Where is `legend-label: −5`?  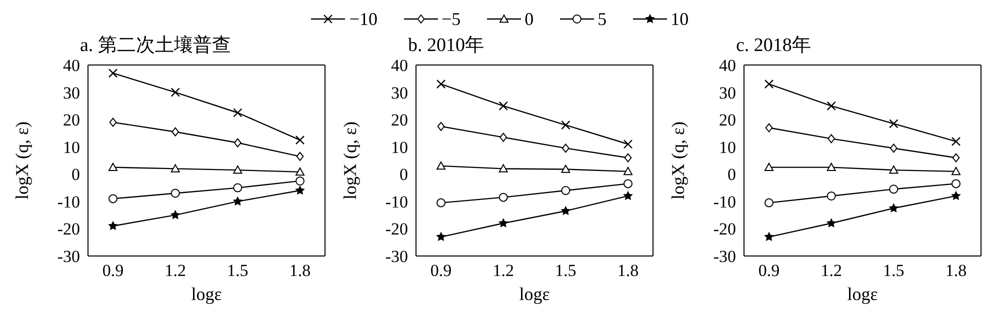
legend-label: −5 is located at coordinates (451, 19).